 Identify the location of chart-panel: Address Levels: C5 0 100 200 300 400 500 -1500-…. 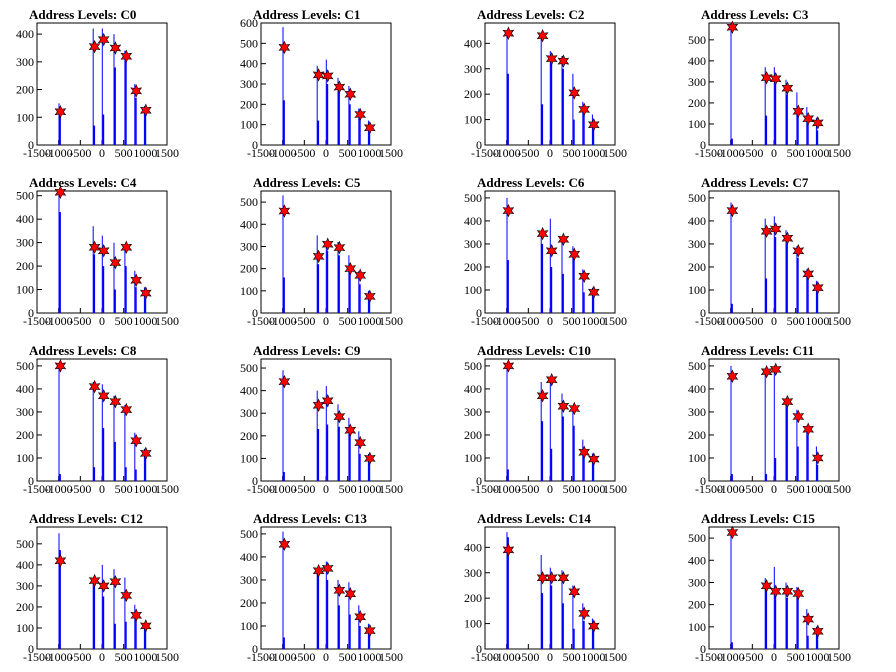
(336, 252).